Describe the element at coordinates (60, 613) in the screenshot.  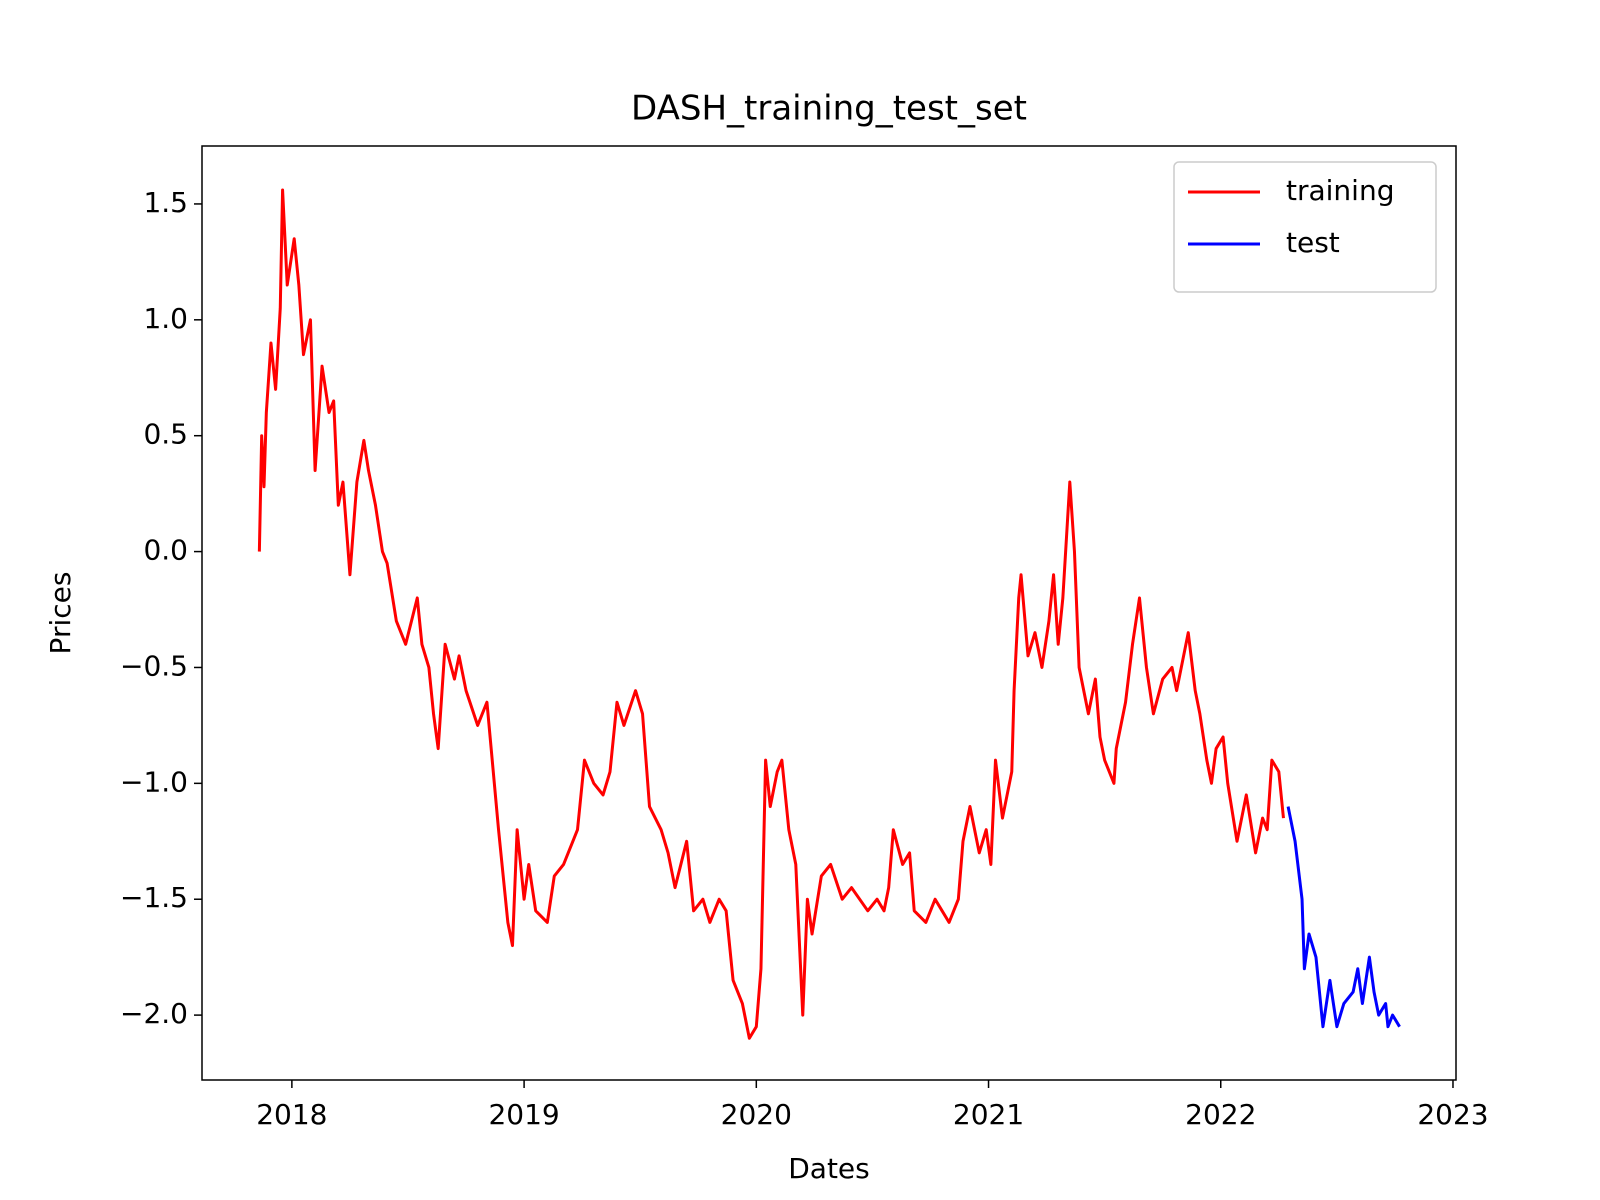
I see `y-axis-label: Prices` at that location.